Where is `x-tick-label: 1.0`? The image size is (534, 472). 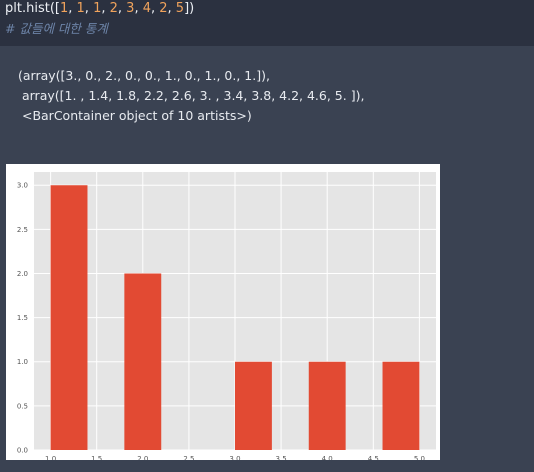
x-tick-label: 1.0 is located at coordinates (50, 457).